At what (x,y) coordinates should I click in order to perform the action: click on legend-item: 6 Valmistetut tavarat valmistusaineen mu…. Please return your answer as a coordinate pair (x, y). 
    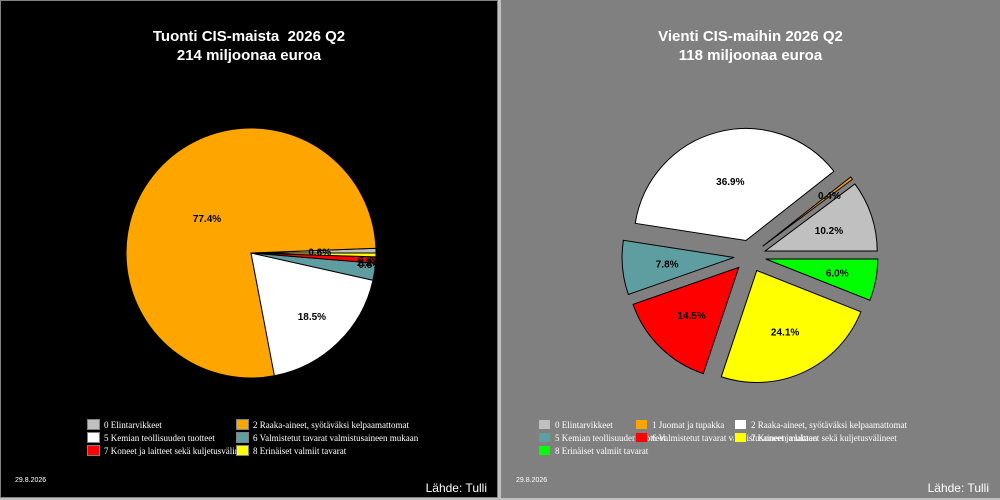
    Looking at the image, I should click on (327, 437).